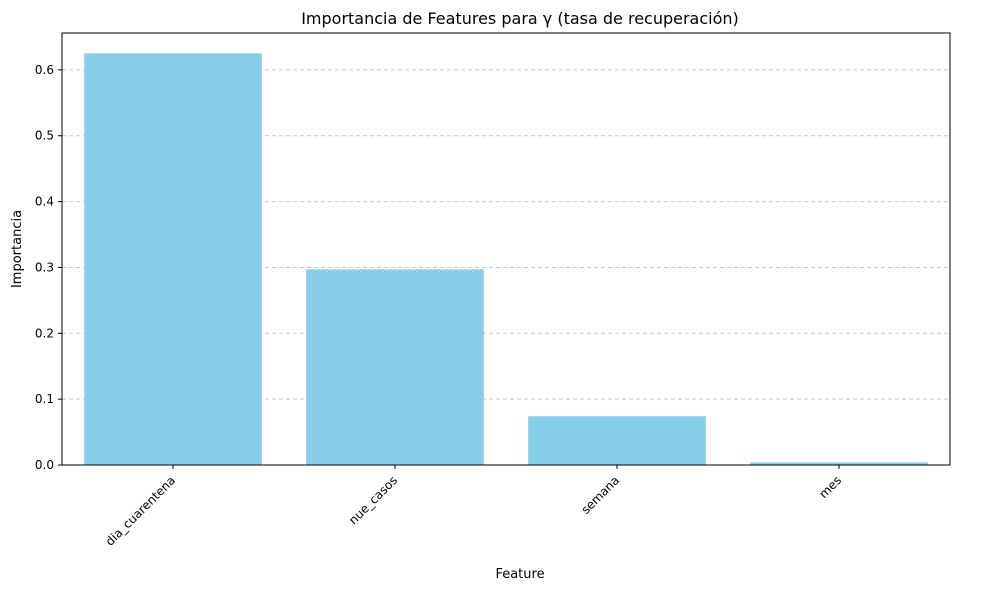  Describe the element at coordinates (44, 267) in the screenshot. I see `y-tick-label: 0.3` at that location.